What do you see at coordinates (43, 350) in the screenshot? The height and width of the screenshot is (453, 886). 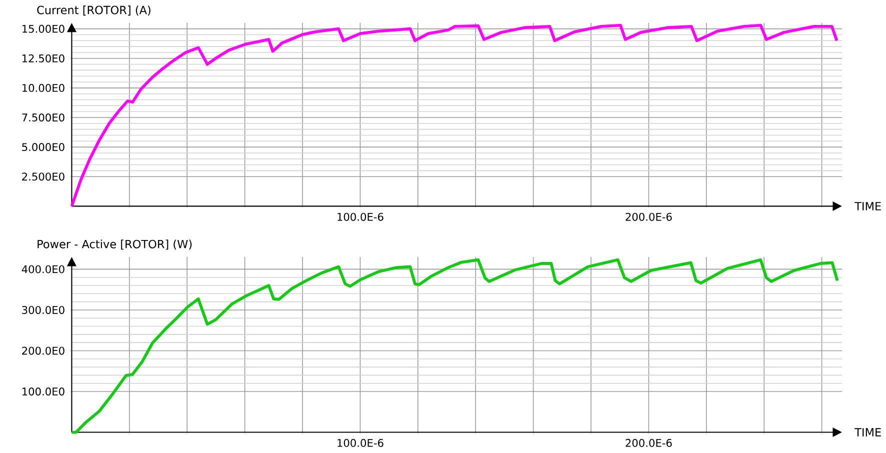 I see `y-tick-label: 200.0E0` at bounding box center [43, 350].